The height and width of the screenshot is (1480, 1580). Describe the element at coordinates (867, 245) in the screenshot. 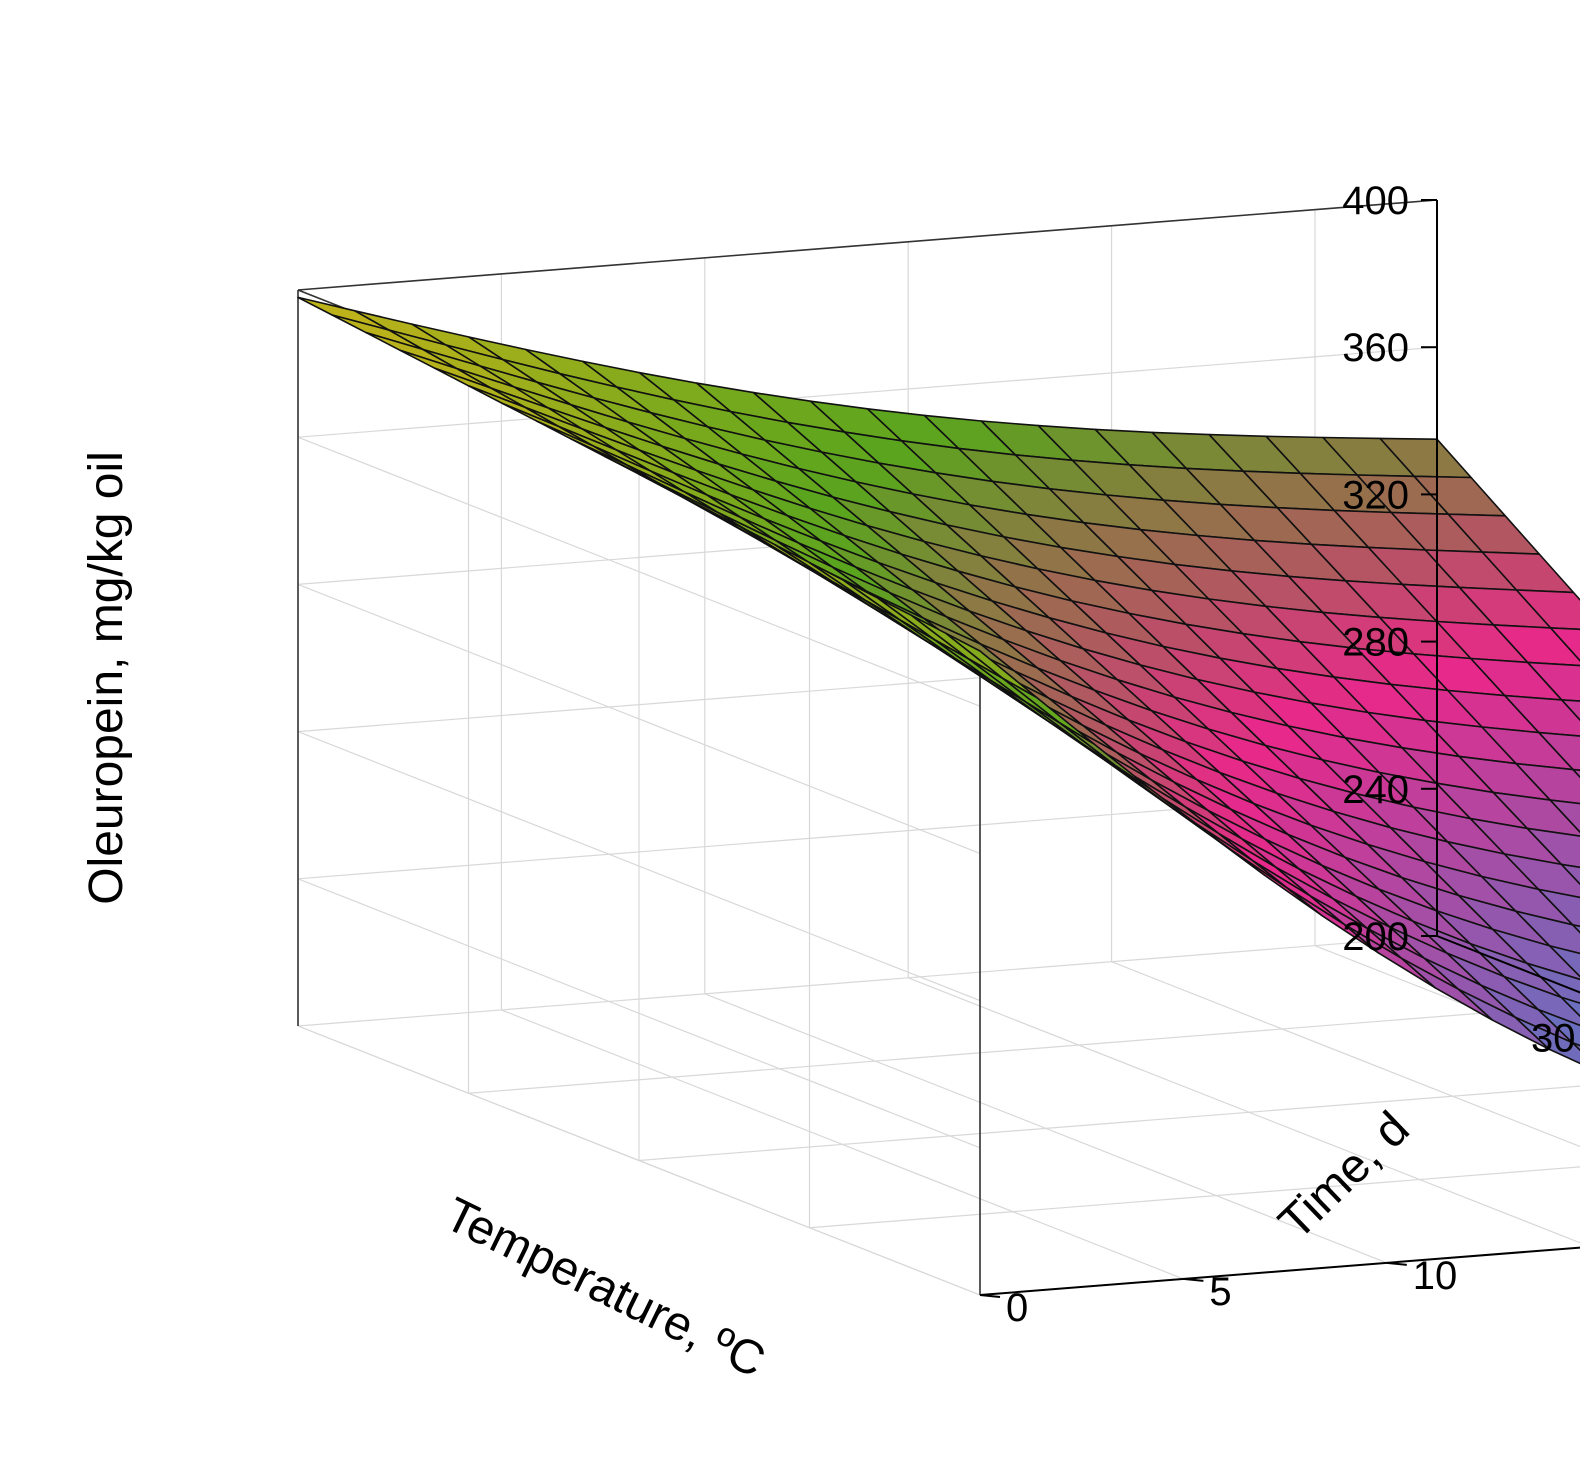

I see `box-edge` at that location.